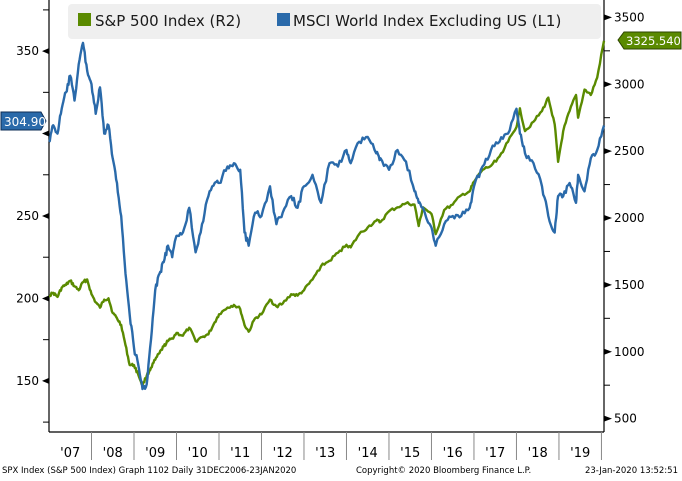 The height and width of the screenshot is (481, 682). Describe the element at coordinates (155, 453) in the screenshot. I see `x-tick-label: '09` at that location.